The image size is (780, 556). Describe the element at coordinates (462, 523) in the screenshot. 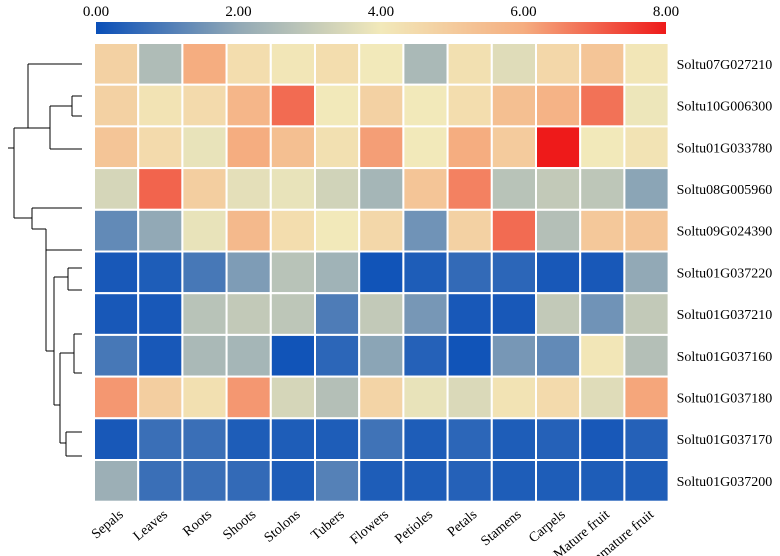

I see `column-label: Petals` at that location.